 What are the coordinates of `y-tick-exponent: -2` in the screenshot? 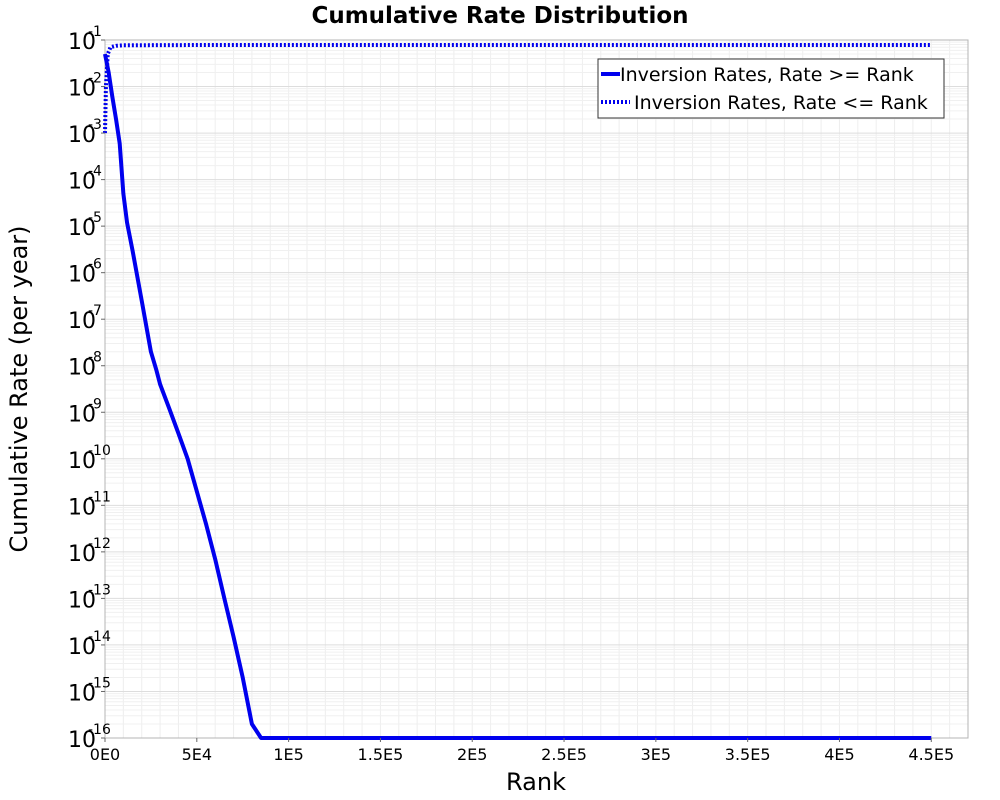 It's located at (95, 79).